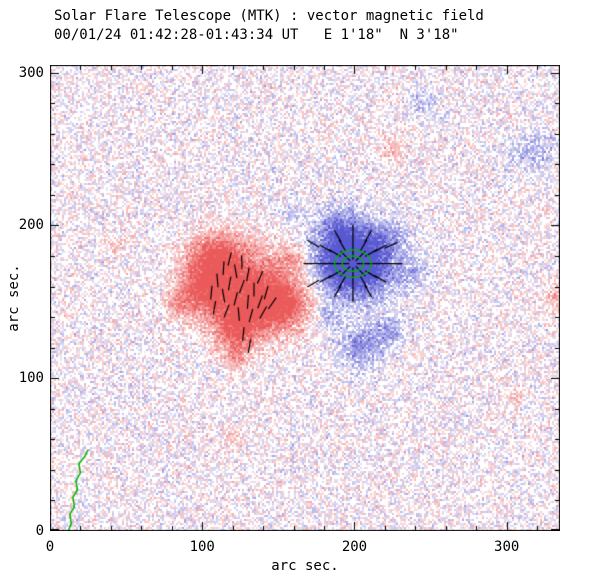 The image size is (612, 585). Describe the element at coordinates (354, 547) in the screenshot. I see `x-tick-label: 200` at that location.